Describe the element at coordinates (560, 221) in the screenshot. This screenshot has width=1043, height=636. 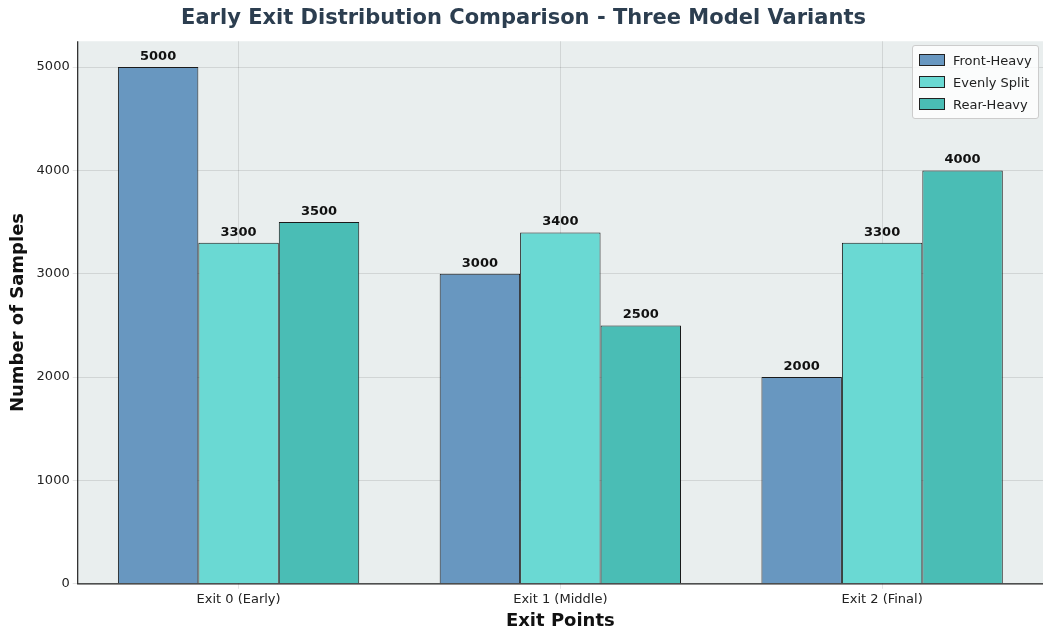
I see `data-label: 3400` at that location.